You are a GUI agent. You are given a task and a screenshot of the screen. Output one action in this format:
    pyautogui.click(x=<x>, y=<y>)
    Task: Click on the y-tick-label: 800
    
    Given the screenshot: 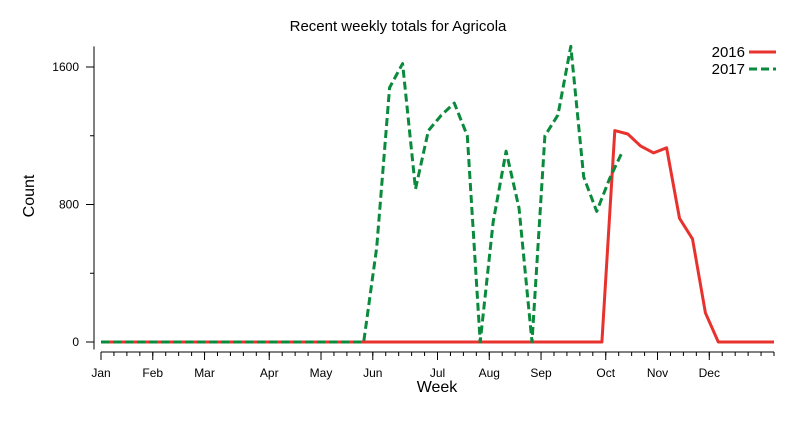 What is the action you would take?
    pyautogui.click(x=69, y=205)
    